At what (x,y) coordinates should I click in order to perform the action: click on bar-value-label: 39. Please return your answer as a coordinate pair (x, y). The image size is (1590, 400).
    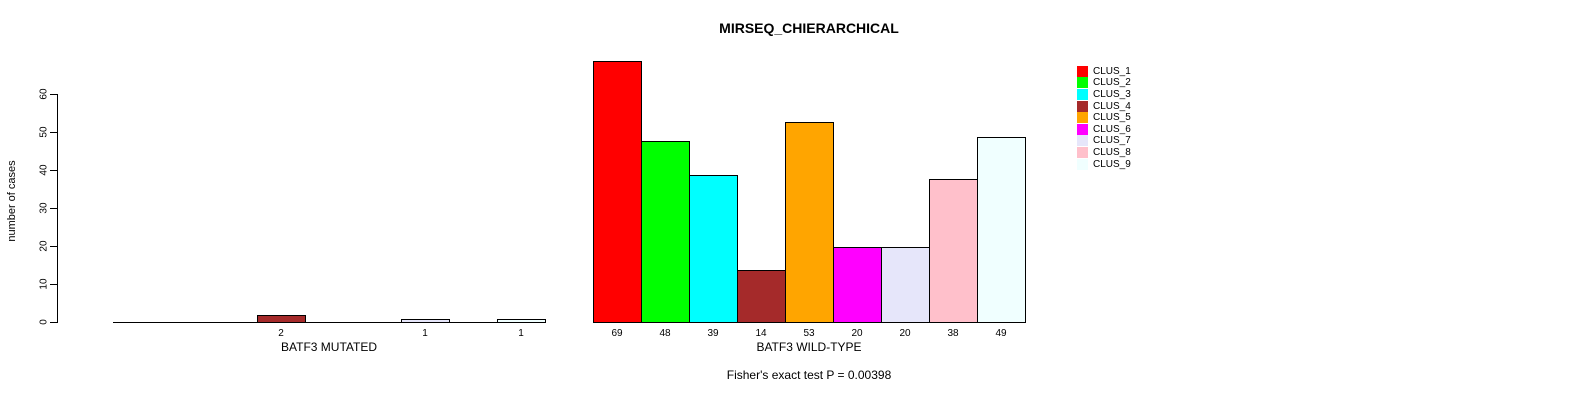
    Looking at the image, I should click on (713, 333).